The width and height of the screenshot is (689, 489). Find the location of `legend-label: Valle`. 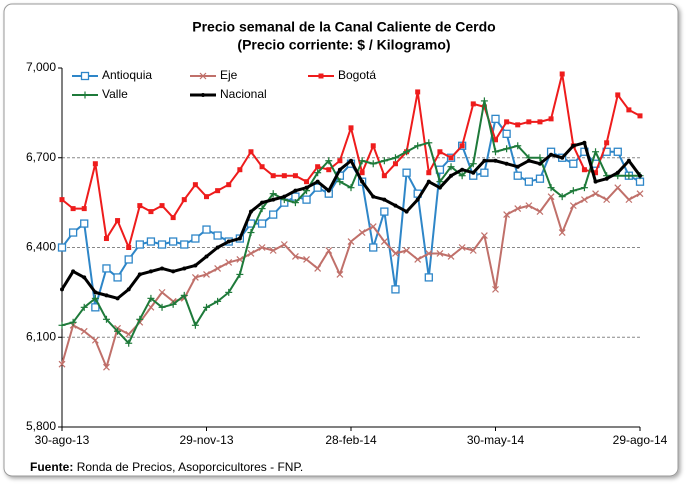

legend-label: Valle is located at coordinates (115, 94).